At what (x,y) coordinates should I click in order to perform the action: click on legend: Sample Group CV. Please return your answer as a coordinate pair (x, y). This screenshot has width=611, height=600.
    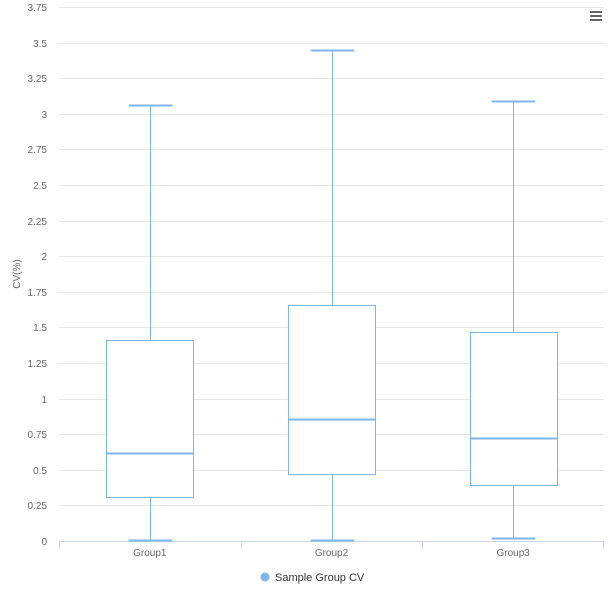
    Looking at the image, I should click on (312, 578).